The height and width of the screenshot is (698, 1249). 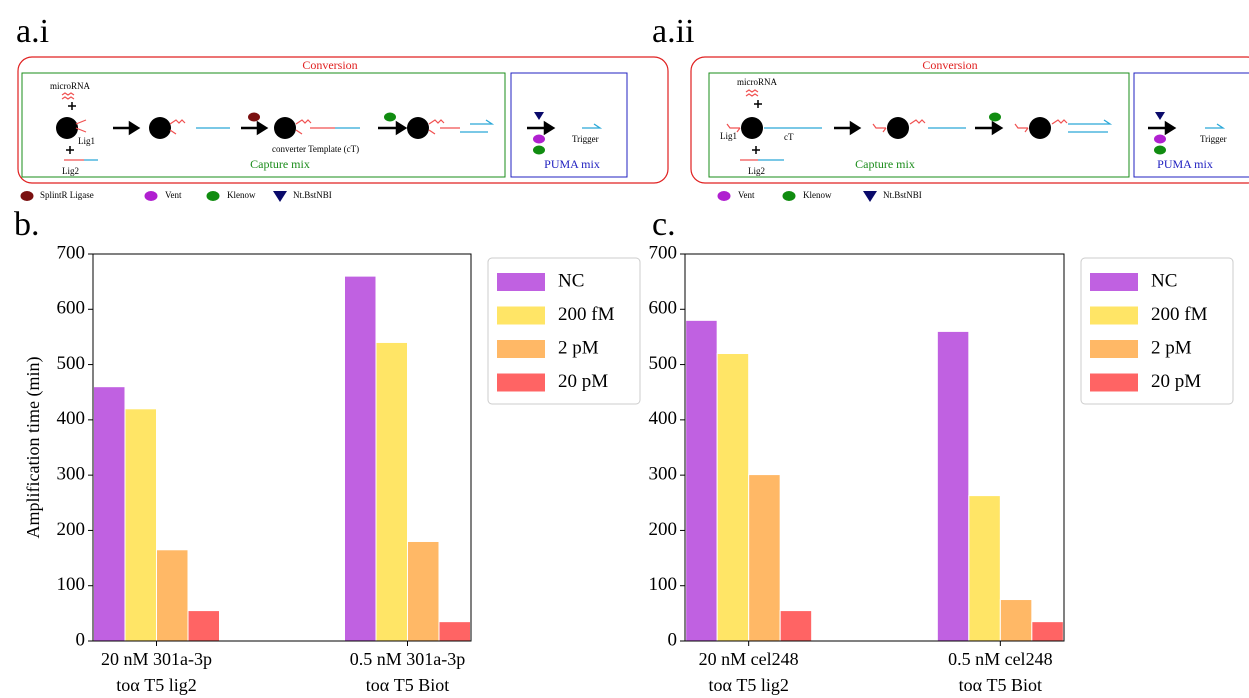 I want to click on legend-text: SplintR Ligase, so click(x=67, y=195).